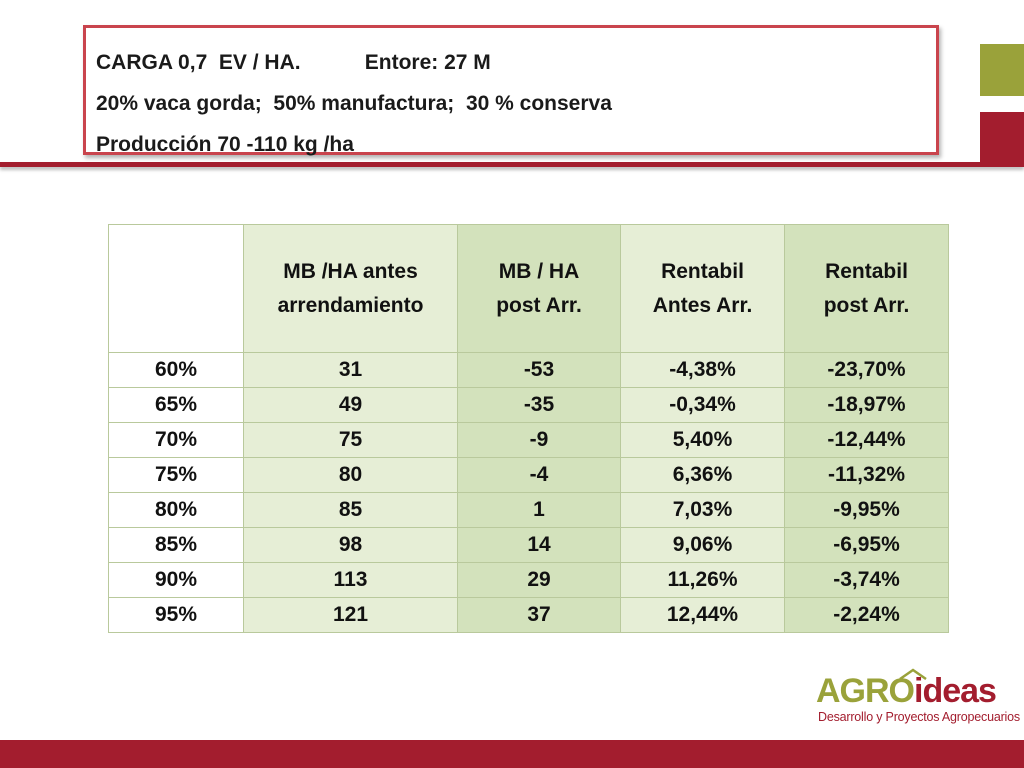 This screenshot has width=1024, height=768. What do you see at coordinates (1002, 70) in the screenshot?
I see `decor-square-olive` at bounding box center [1002, 70].